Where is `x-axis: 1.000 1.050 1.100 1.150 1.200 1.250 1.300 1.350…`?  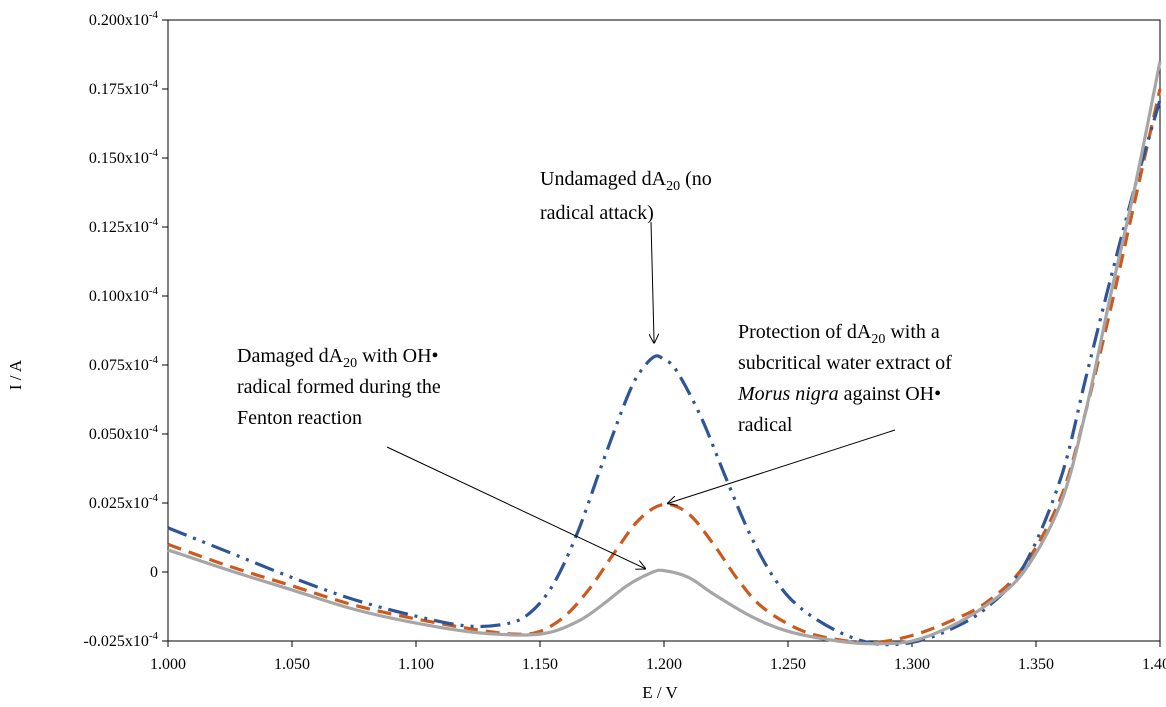
x-axis: 1.000 1.050 1.100 1.150 1.200 1.250 1.300 1.350… is located at coordinates (658, 657).